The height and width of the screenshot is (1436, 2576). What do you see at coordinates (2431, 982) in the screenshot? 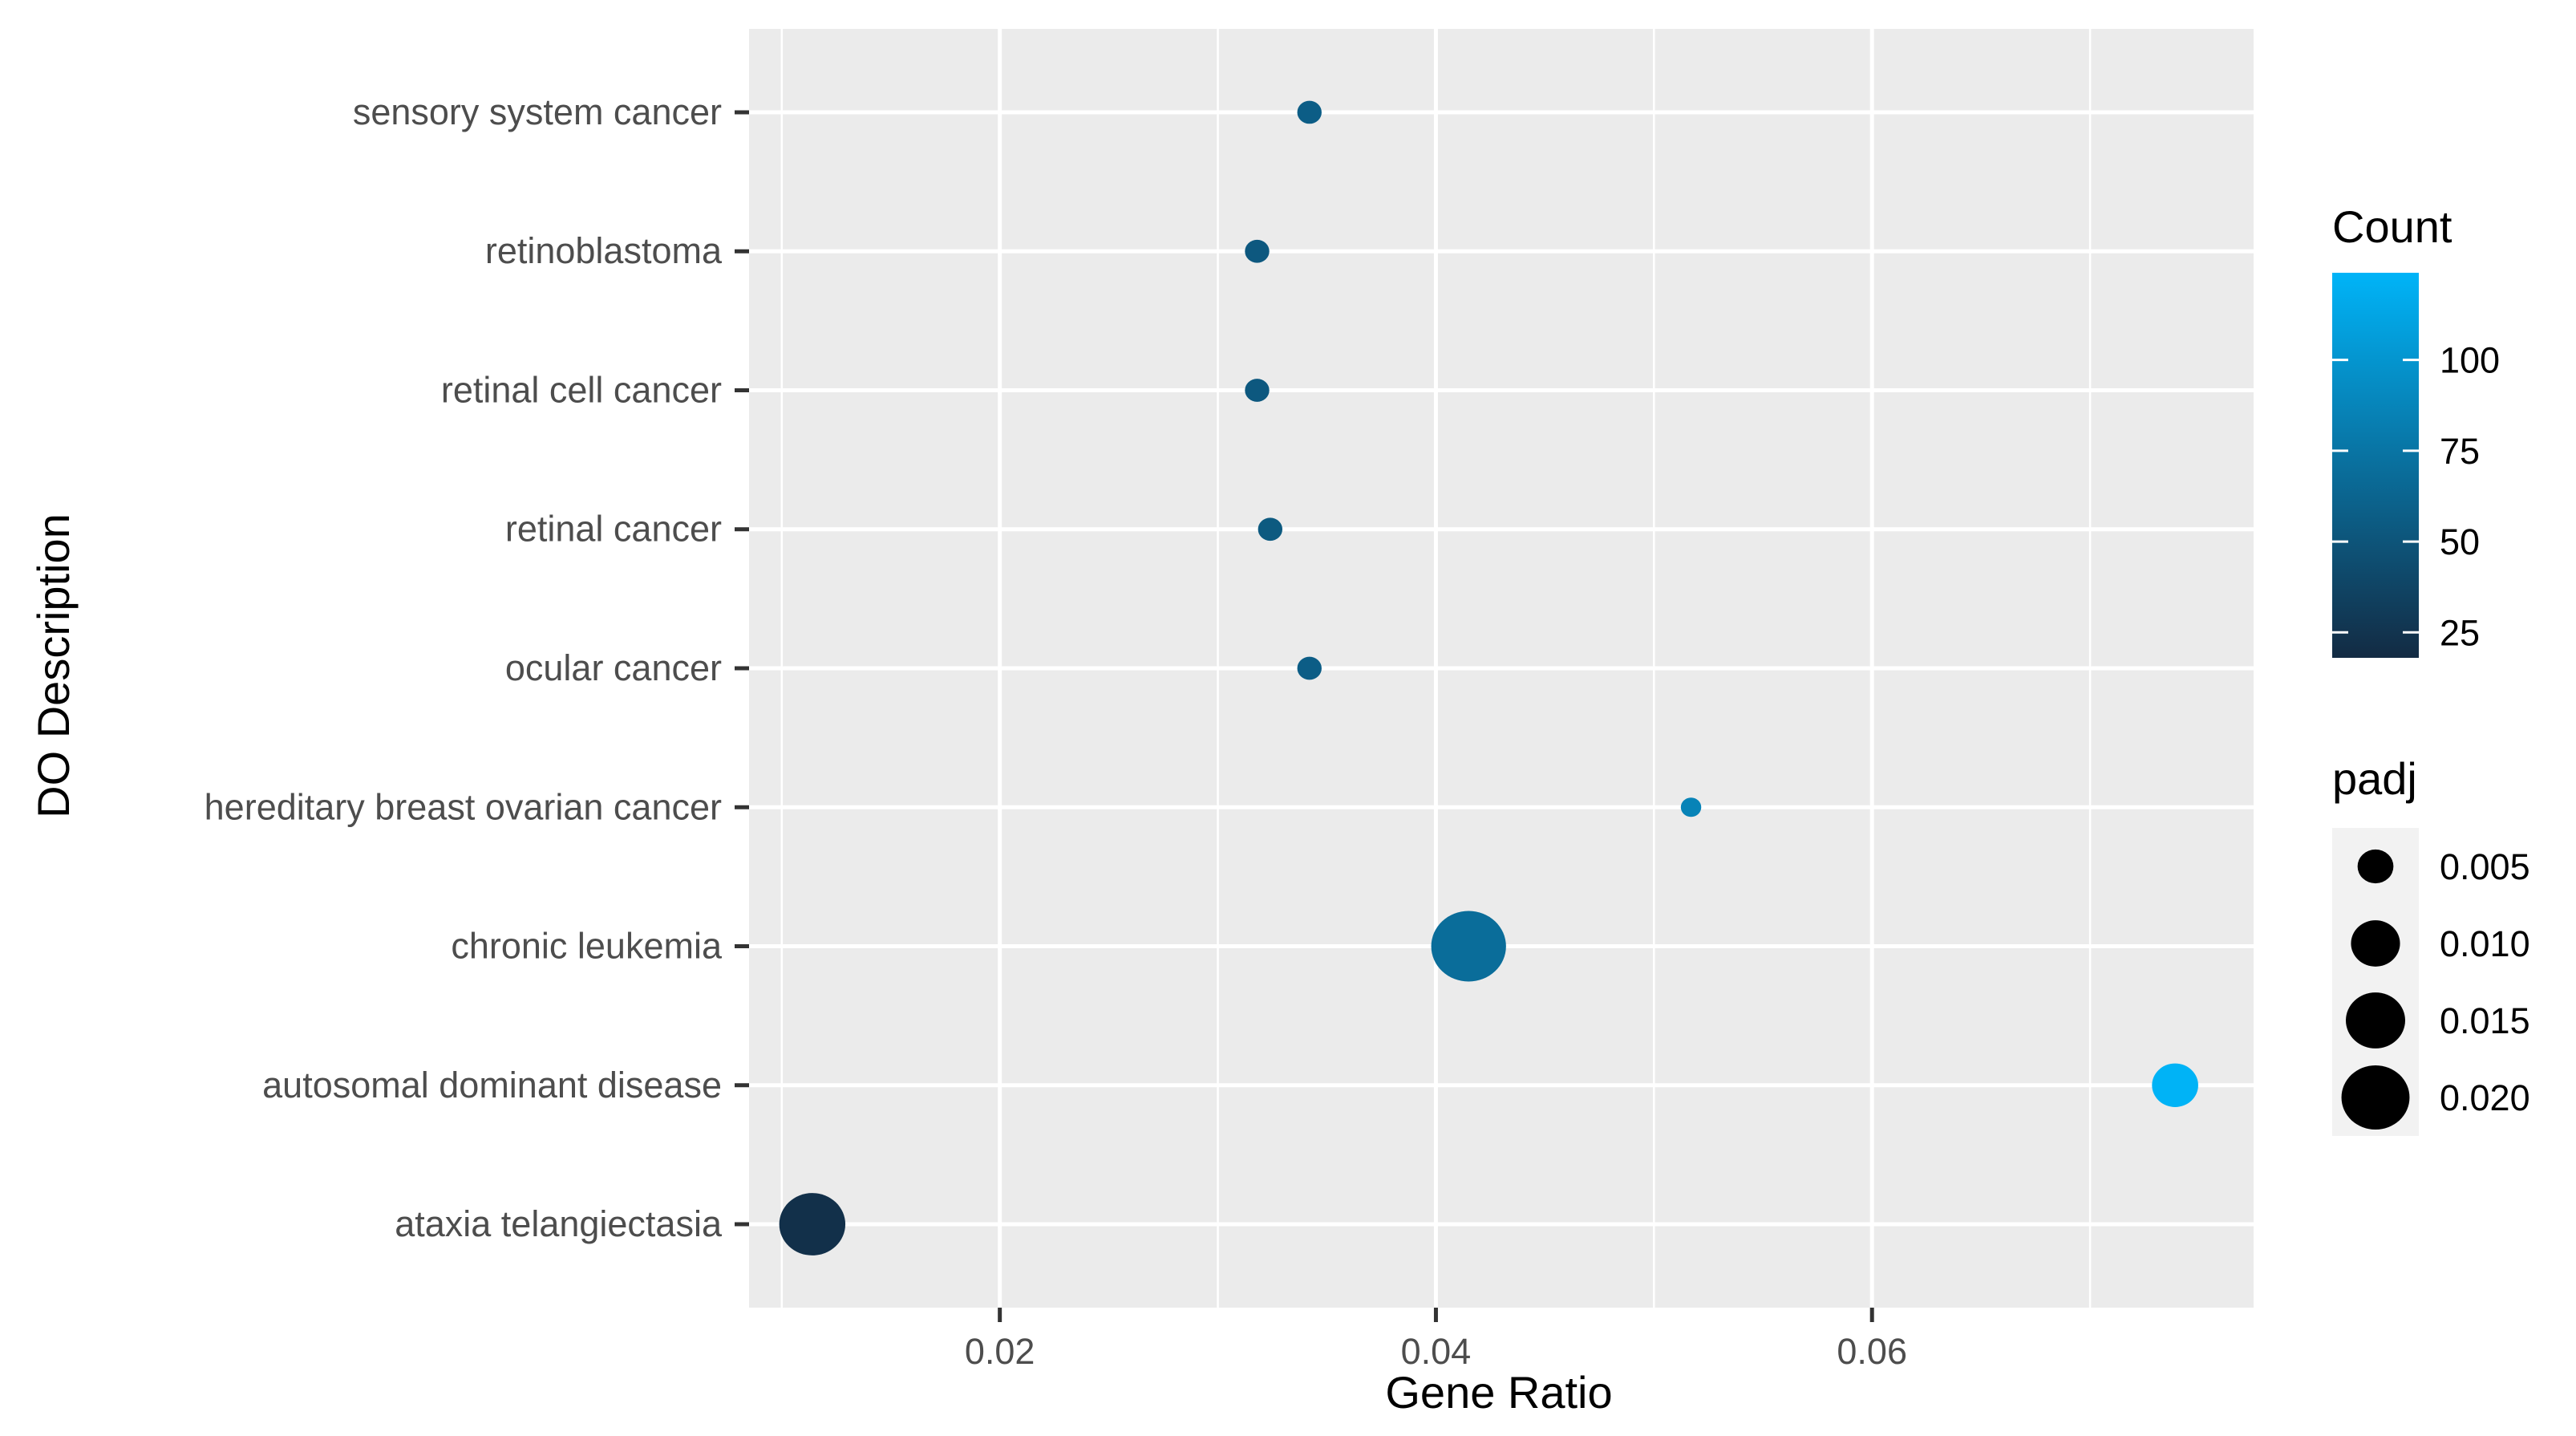
I see `padj-size-keys: 0.005 0.010 0.015 0.020` at bounding box center [2431, 982].